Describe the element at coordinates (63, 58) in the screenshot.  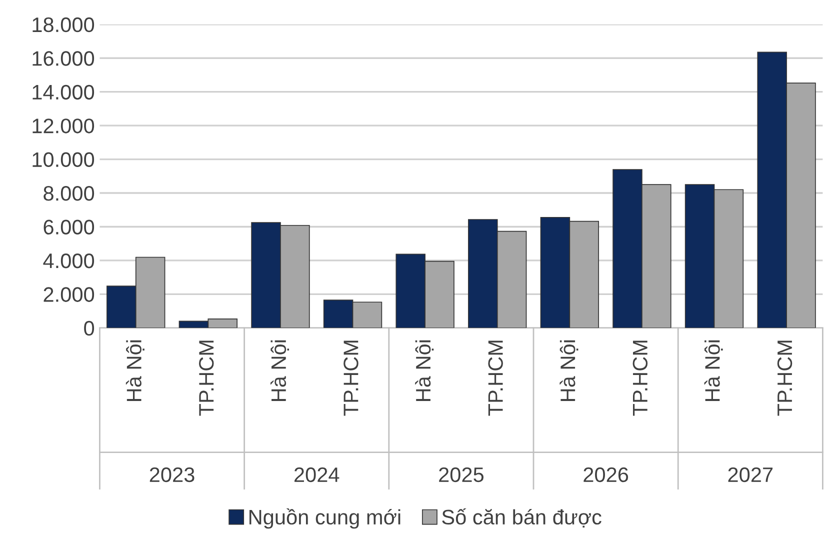
I see `y-tick-label: 16.000` at that location.